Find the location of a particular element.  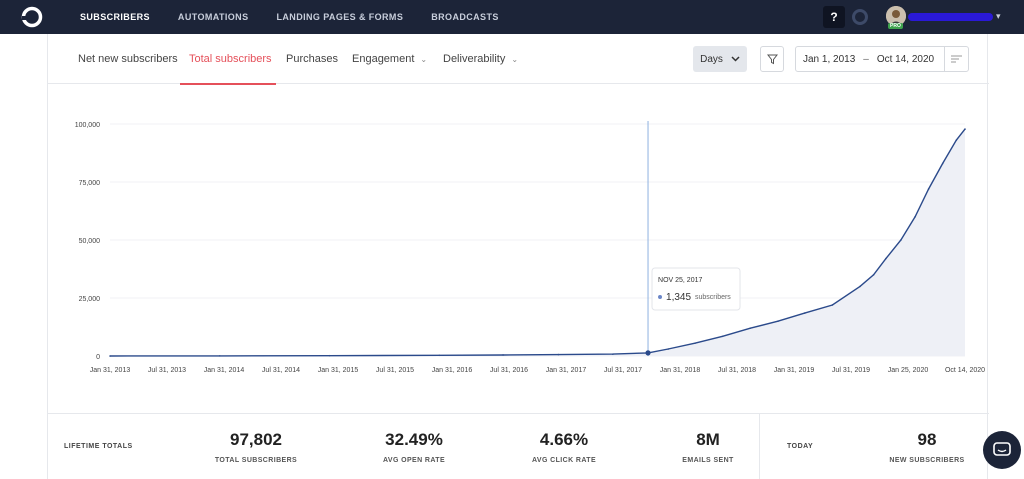

tab-engagement: Engagement ⌄ is located at coordinates (389, 59).